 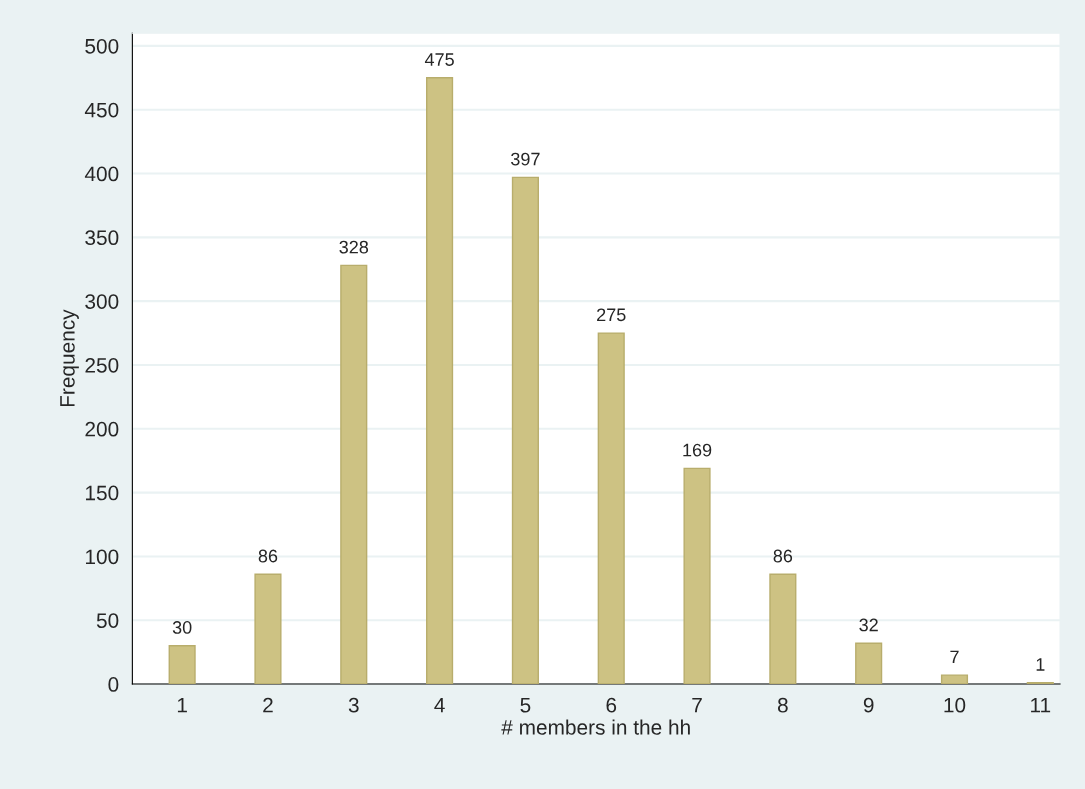 What do you see at coordinates (102, 429) in the screenshot?
I see `y-tick-label: 200` at bounding box center [102, 429].